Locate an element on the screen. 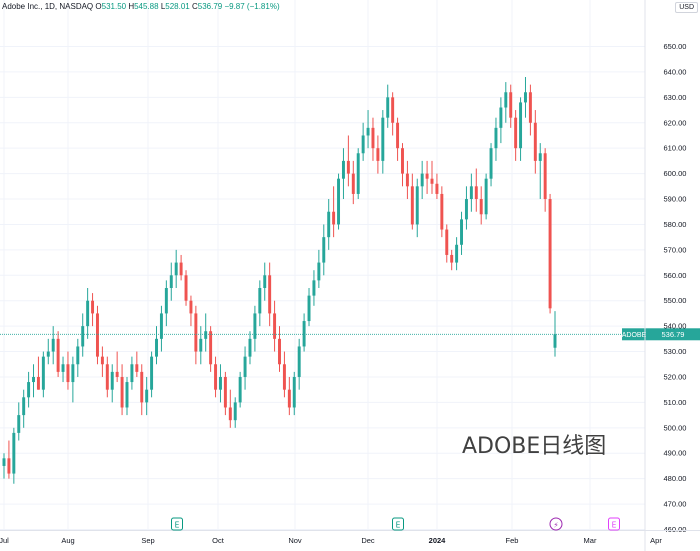 The height and width of the screenshot is (551, 700). y-tick-label: 480.00 is located at coordinates (675, 478).